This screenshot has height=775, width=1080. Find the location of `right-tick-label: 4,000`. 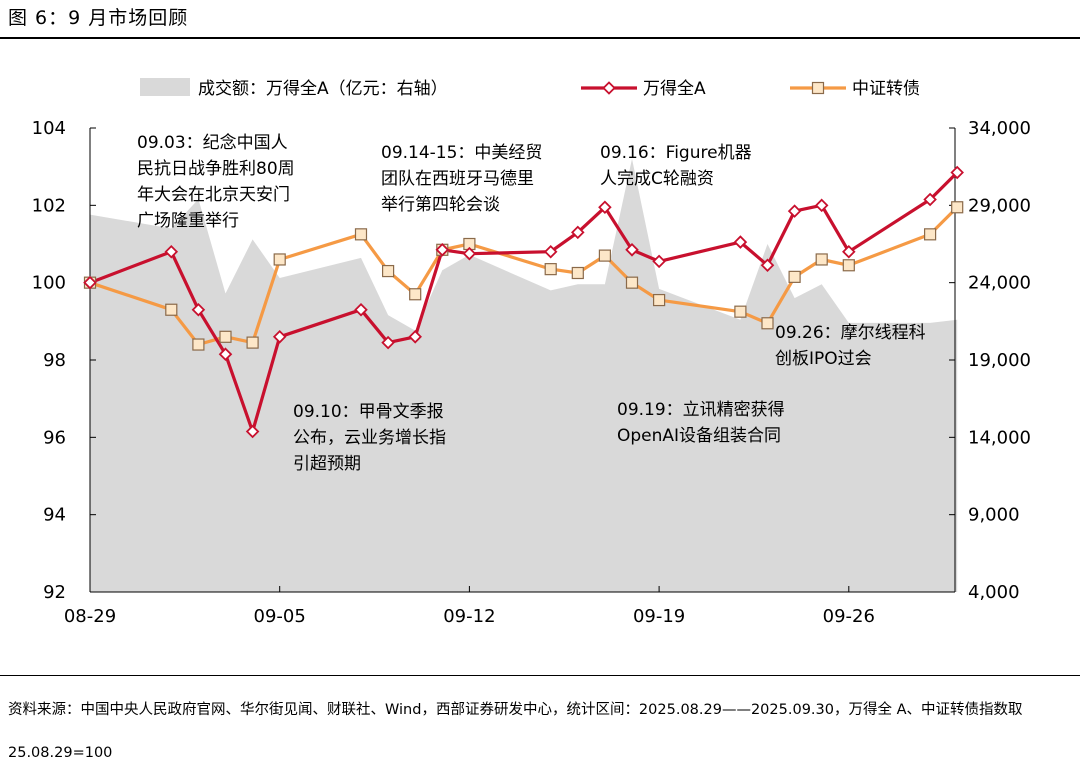

right-tick-label: 4,000 is located at coordinates (994, 592).